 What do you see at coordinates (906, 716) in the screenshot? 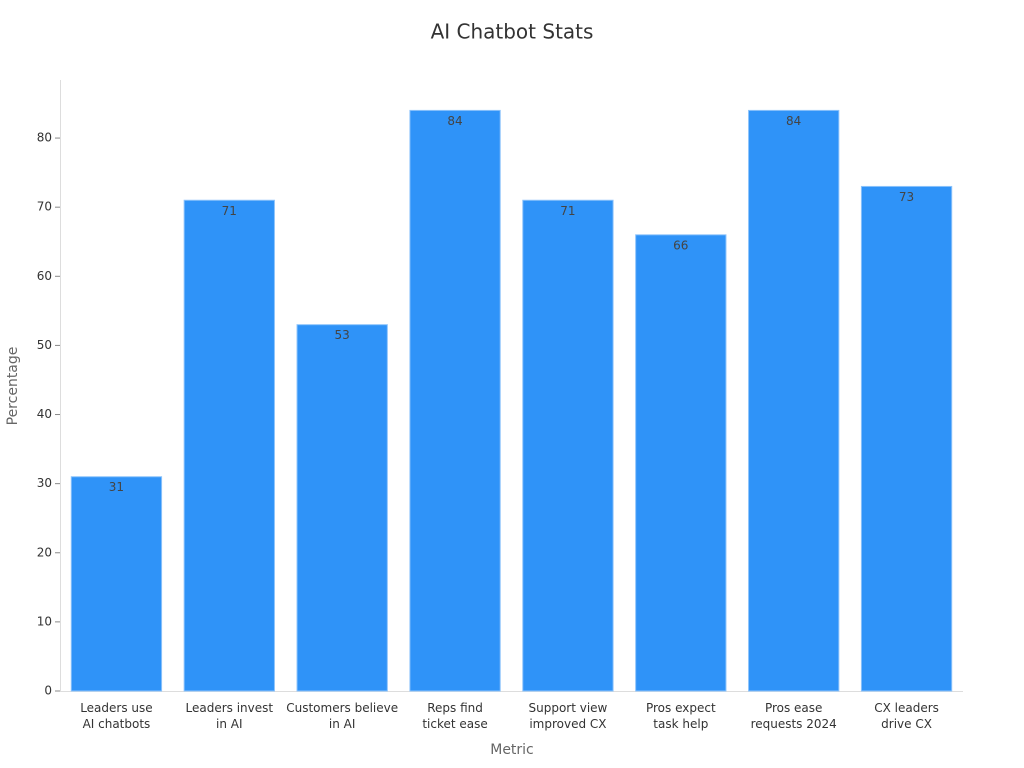
I see `x-tick-label: CX leaders drive CX` at bounding box center [906, 716].